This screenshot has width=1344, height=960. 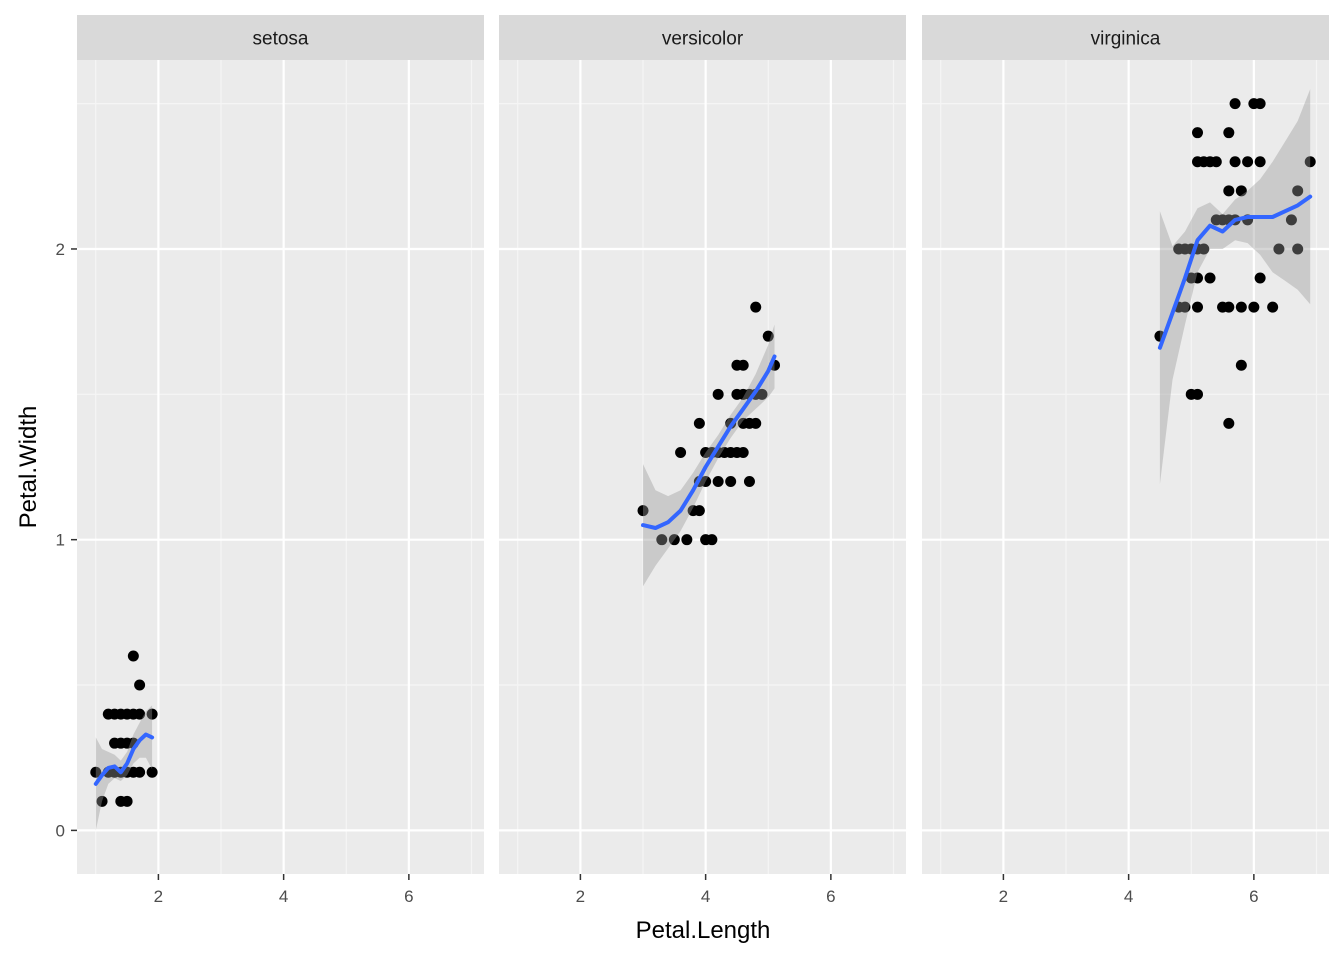 I want to click on y-axis-title: Petal.Width, so click(x=28, y=467).